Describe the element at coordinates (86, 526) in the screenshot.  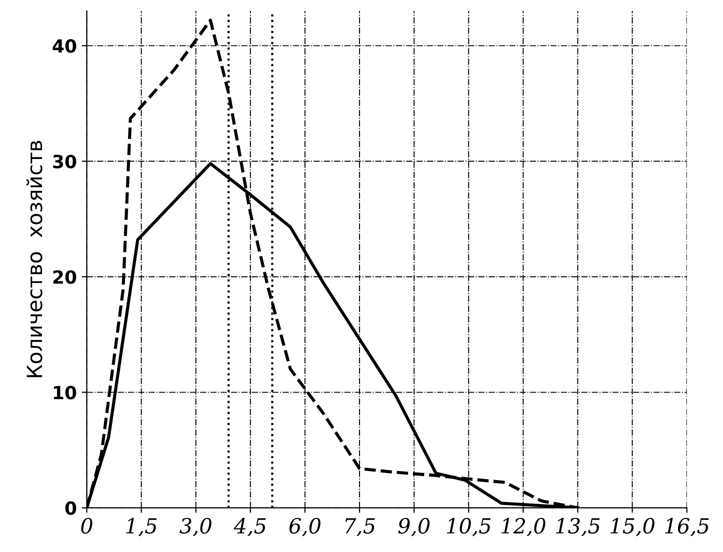
I see `x-tick-label: 0` at that location.